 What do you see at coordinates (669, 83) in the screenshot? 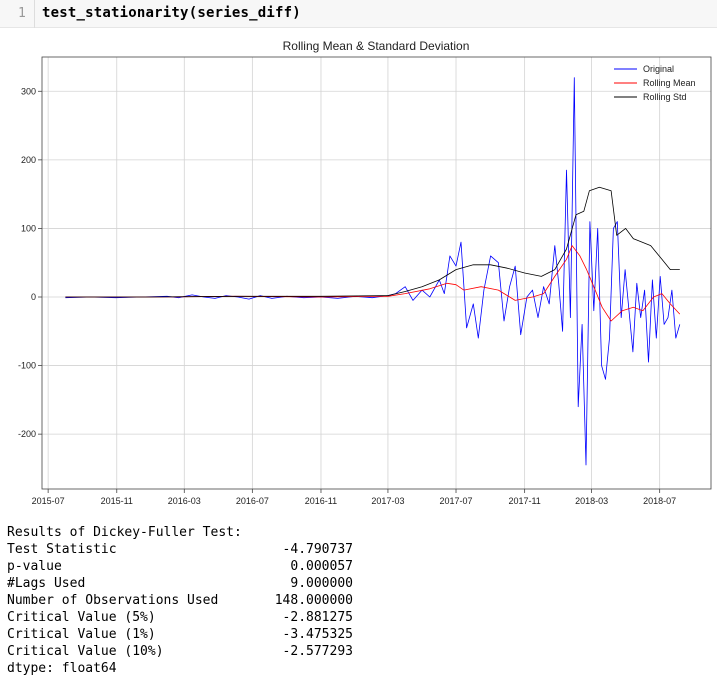
I see `legend-label-rolling-mean: Rolling Mean` at bounding box center [669, 83].